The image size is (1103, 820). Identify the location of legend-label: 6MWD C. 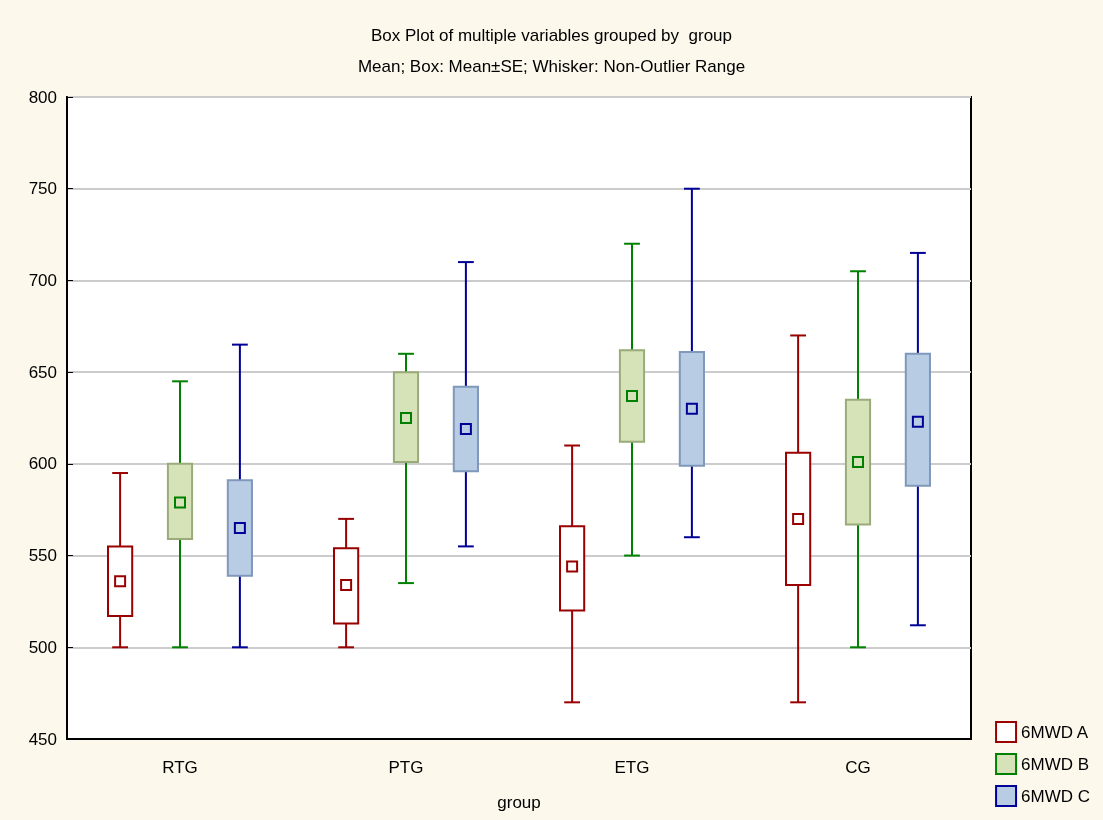
(1056, 796).